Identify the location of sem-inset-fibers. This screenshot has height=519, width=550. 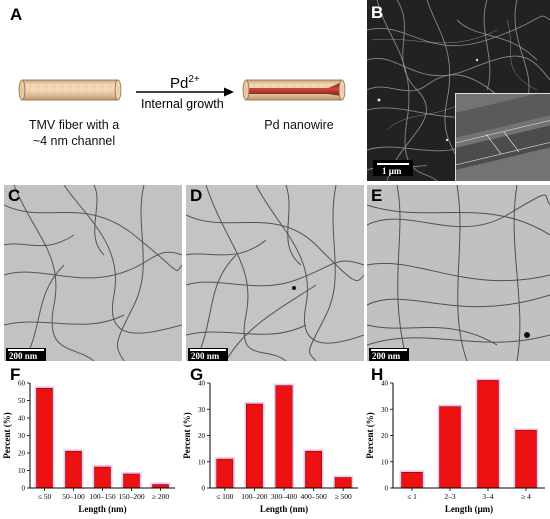
(500, 135).